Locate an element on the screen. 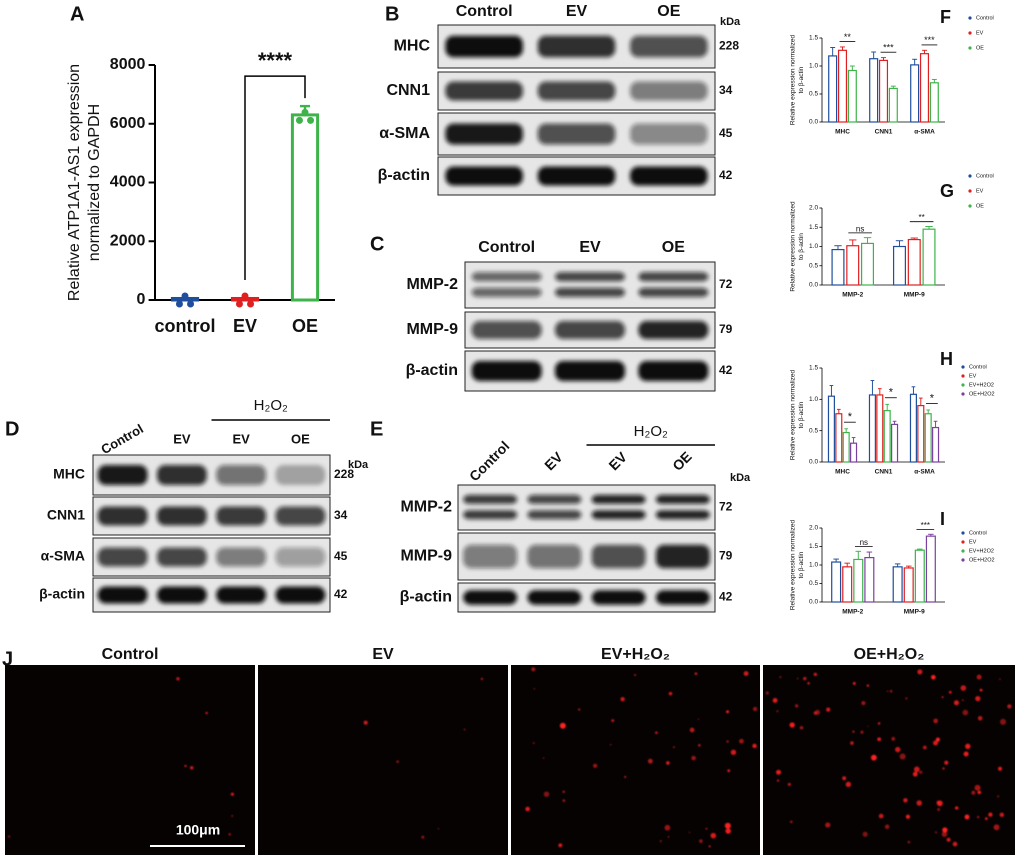 The image size is (1020, 860). significance-label: *** is located at coordinates (888, 48).